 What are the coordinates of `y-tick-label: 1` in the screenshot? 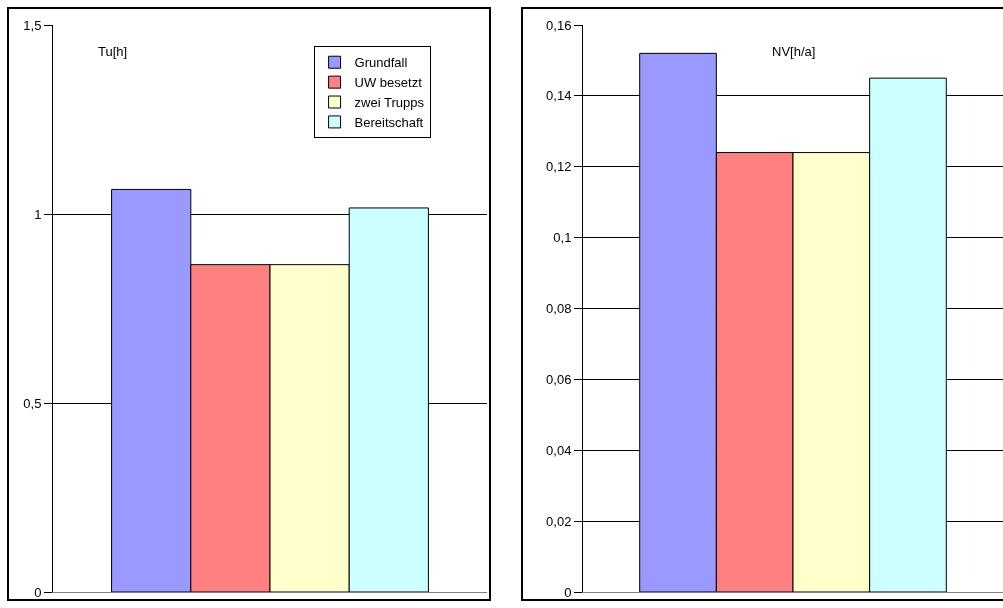 It's located at (38, 214).